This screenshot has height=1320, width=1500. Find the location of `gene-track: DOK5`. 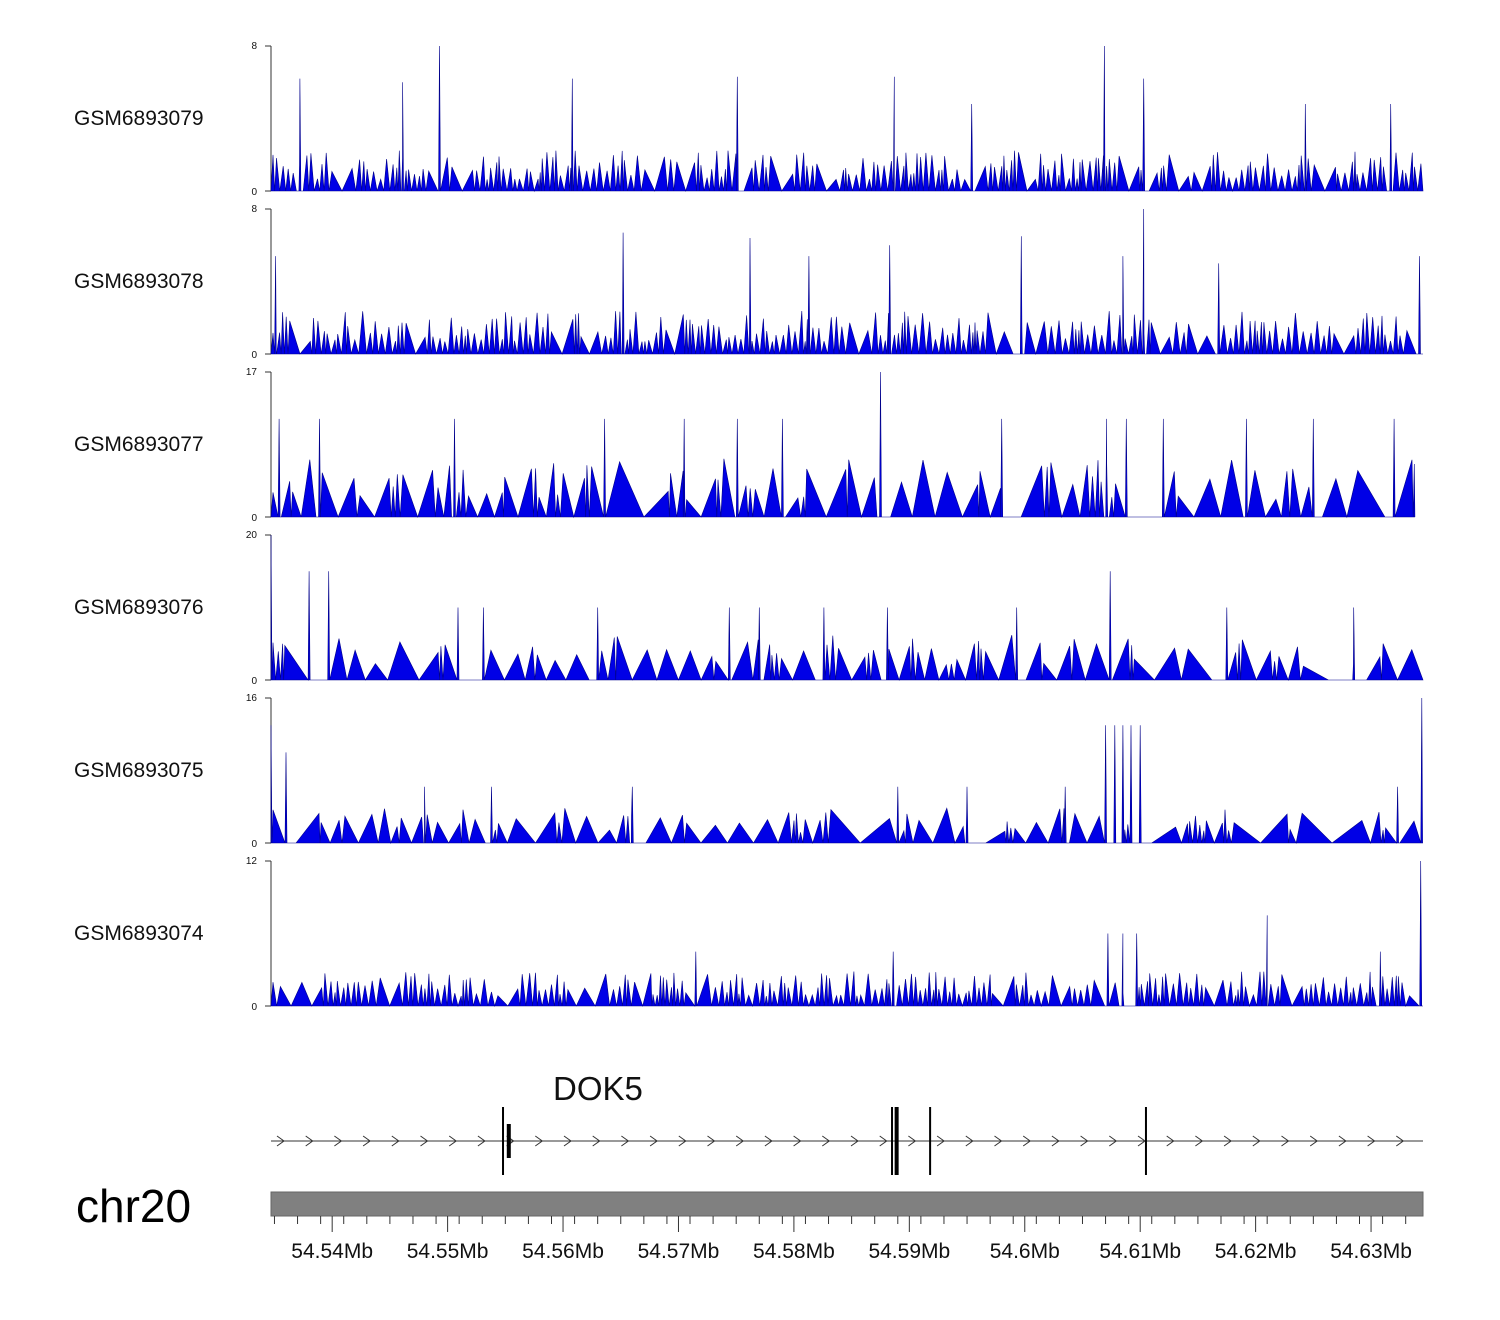

gene-track: DOK5 is located at coordinates (847, 1122).